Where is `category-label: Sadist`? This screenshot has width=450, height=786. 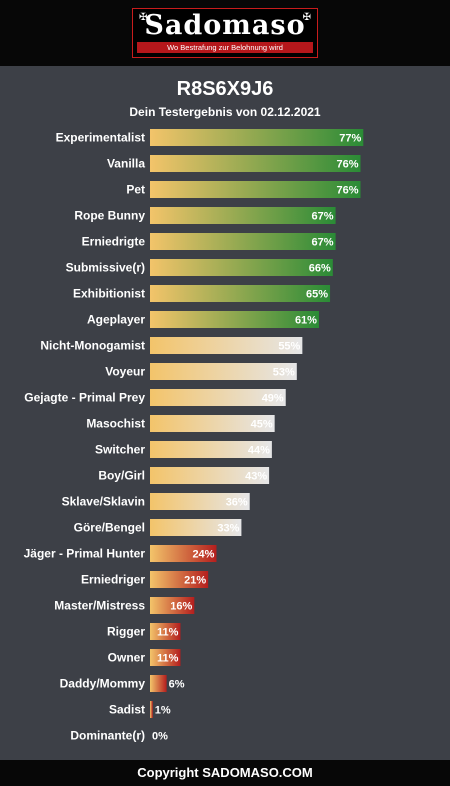 category-label: Sadist is located at coordinates (127, 710).